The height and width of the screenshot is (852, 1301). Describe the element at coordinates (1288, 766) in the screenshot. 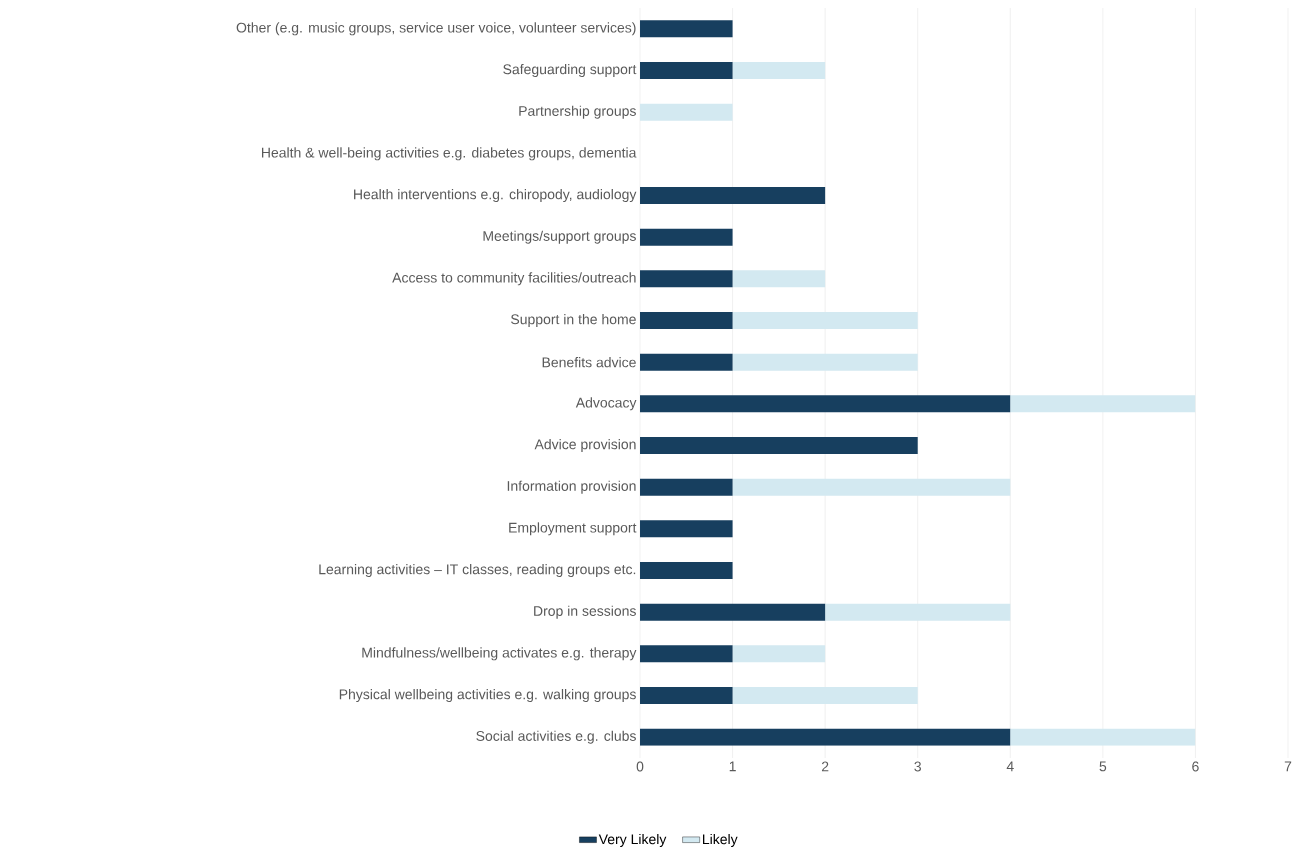

I see `x-tick-label: 7` at that location.